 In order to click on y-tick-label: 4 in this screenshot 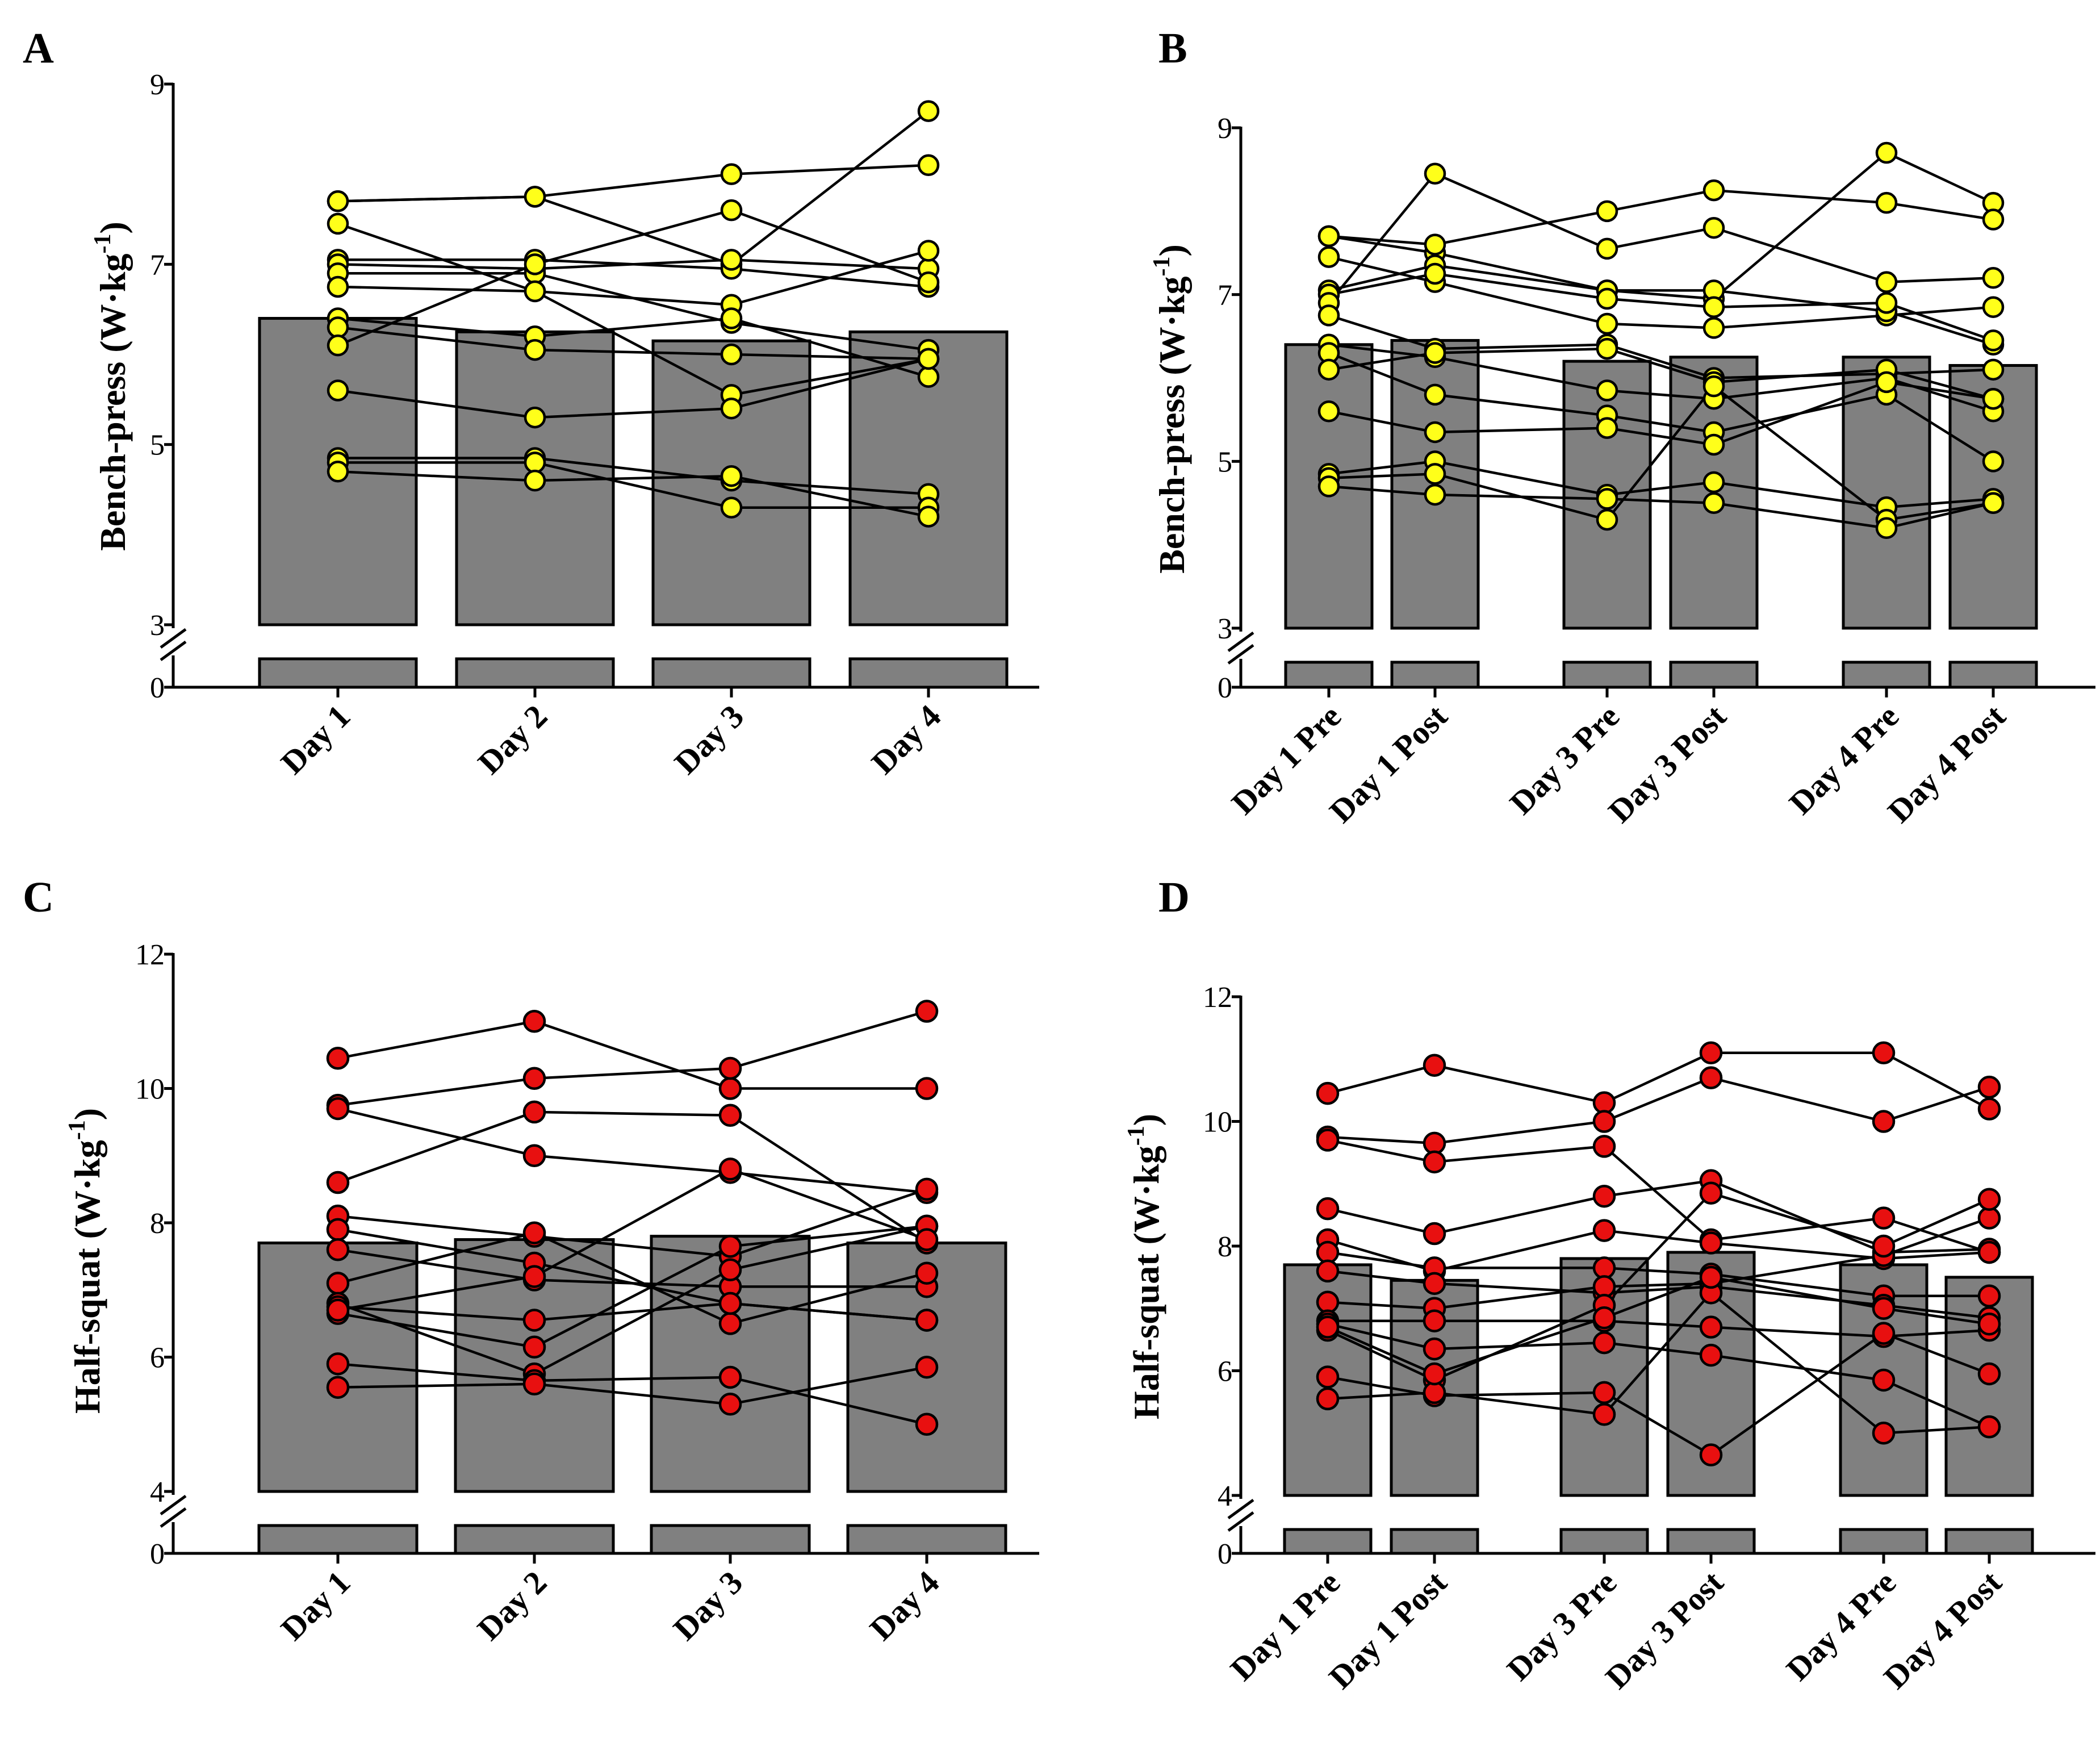, I will do `click(158, 1492)`.